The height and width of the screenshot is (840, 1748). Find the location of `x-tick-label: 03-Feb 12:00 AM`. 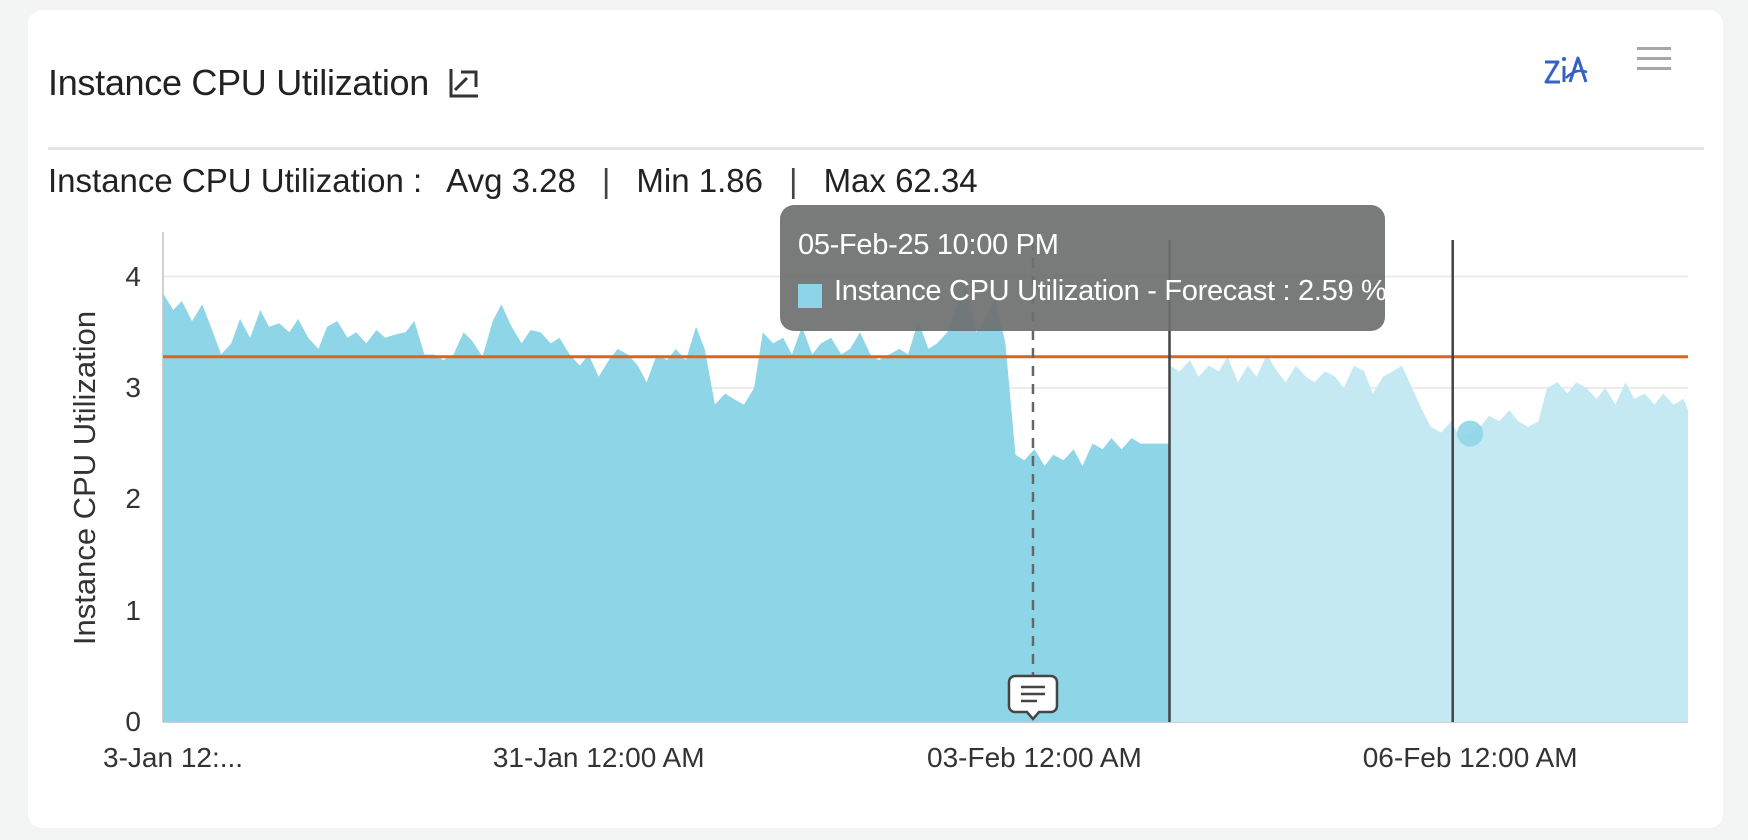

x-tick-label: 03-Feb 12:00 AM is located at coordinates (1034, 757).